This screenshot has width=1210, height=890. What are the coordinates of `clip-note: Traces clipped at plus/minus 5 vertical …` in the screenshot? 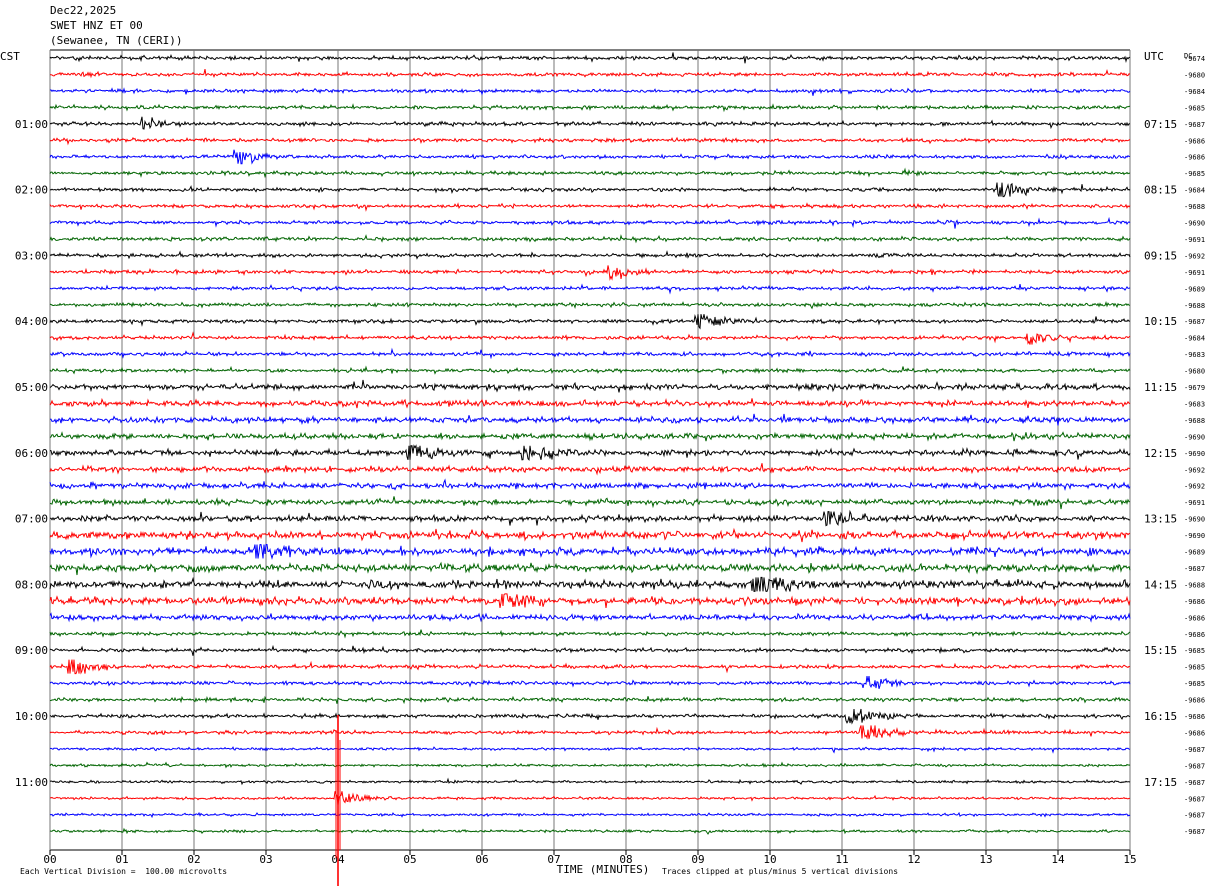 It's located at (780, 871).